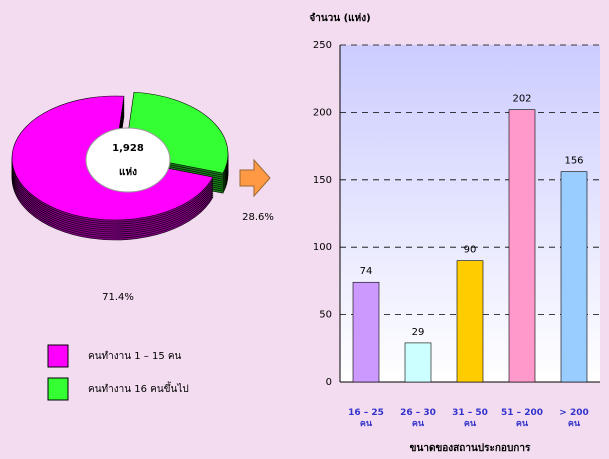  Describe the element at coordinates (258, 217) in the screenshot. I see `value-label: 28.6%` at that location.